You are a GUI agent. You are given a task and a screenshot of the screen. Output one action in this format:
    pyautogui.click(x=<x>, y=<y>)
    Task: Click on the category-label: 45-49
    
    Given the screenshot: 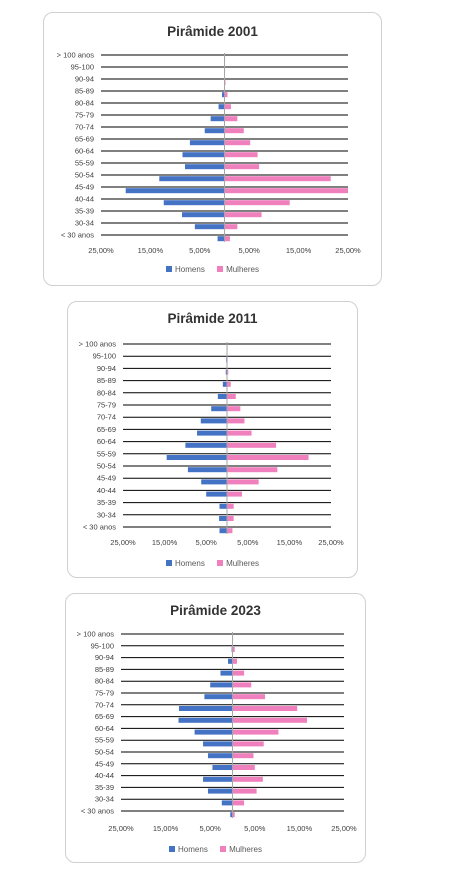 What is the action you would take?
    pyautogui.click(x=104, y=763)
    